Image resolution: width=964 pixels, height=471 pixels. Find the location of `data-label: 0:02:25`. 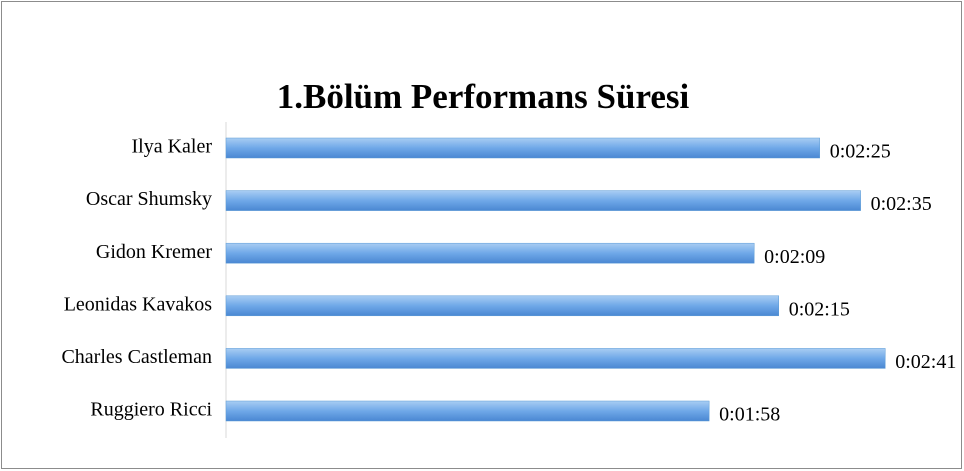

data-label: 0:02:25 is located at coordinates (860, 152).